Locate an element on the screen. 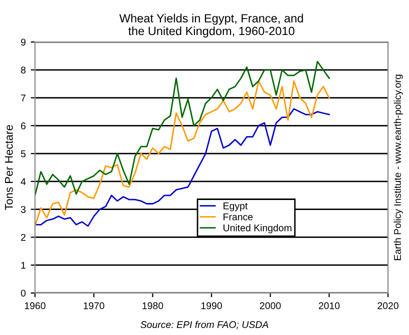  y-tick-label: 9 is located at coordinates (23, 42).